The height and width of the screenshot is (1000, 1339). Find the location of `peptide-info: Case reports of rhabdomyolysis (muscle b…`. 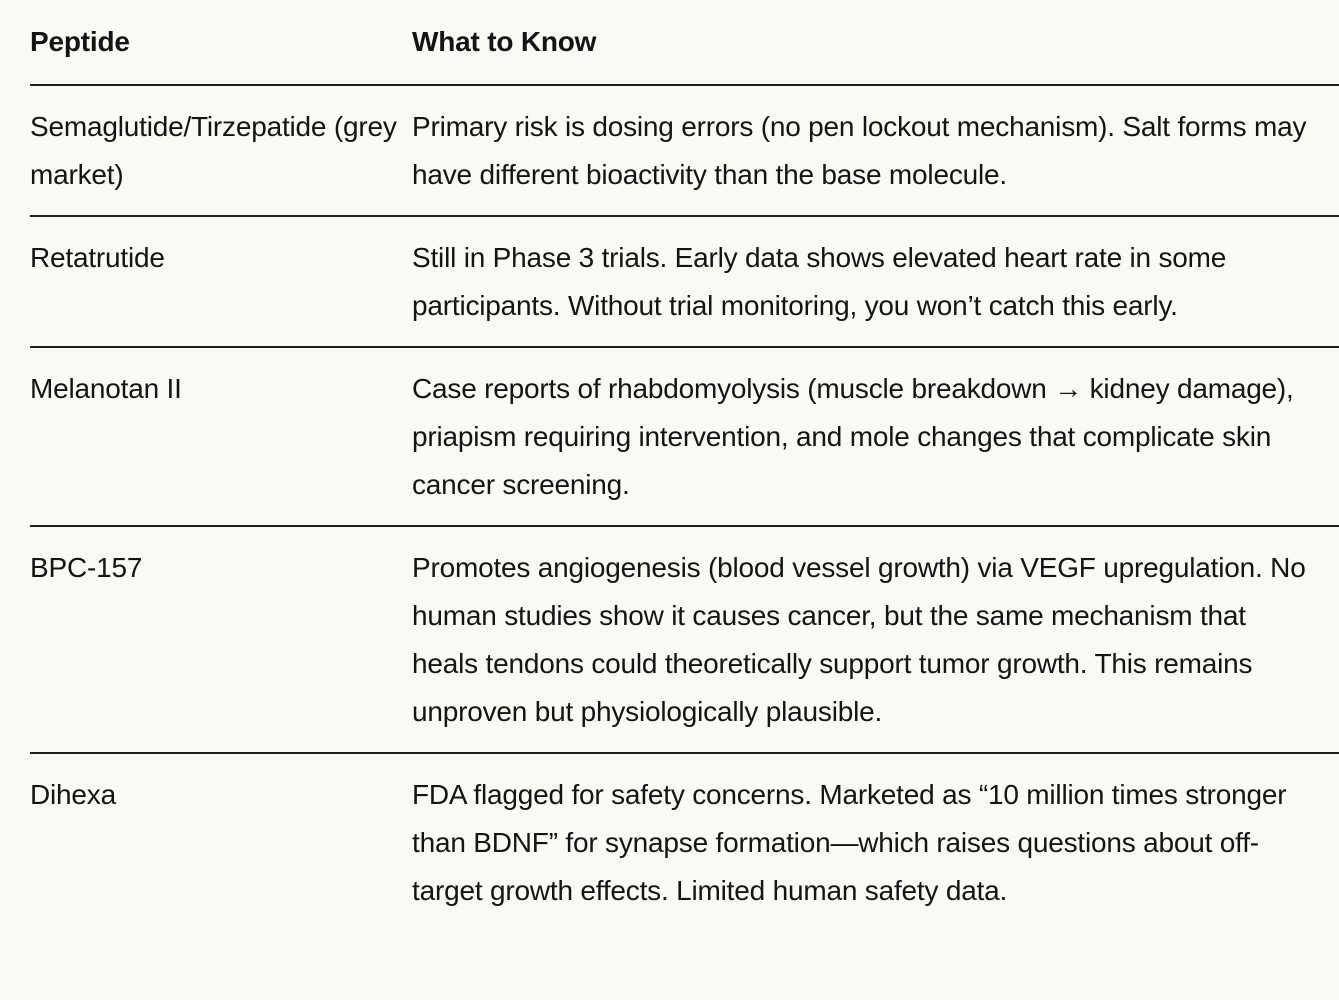

peptide-info: Case reports of rhabdomyolysis (muscle b… is located at coordinates (853, 436).